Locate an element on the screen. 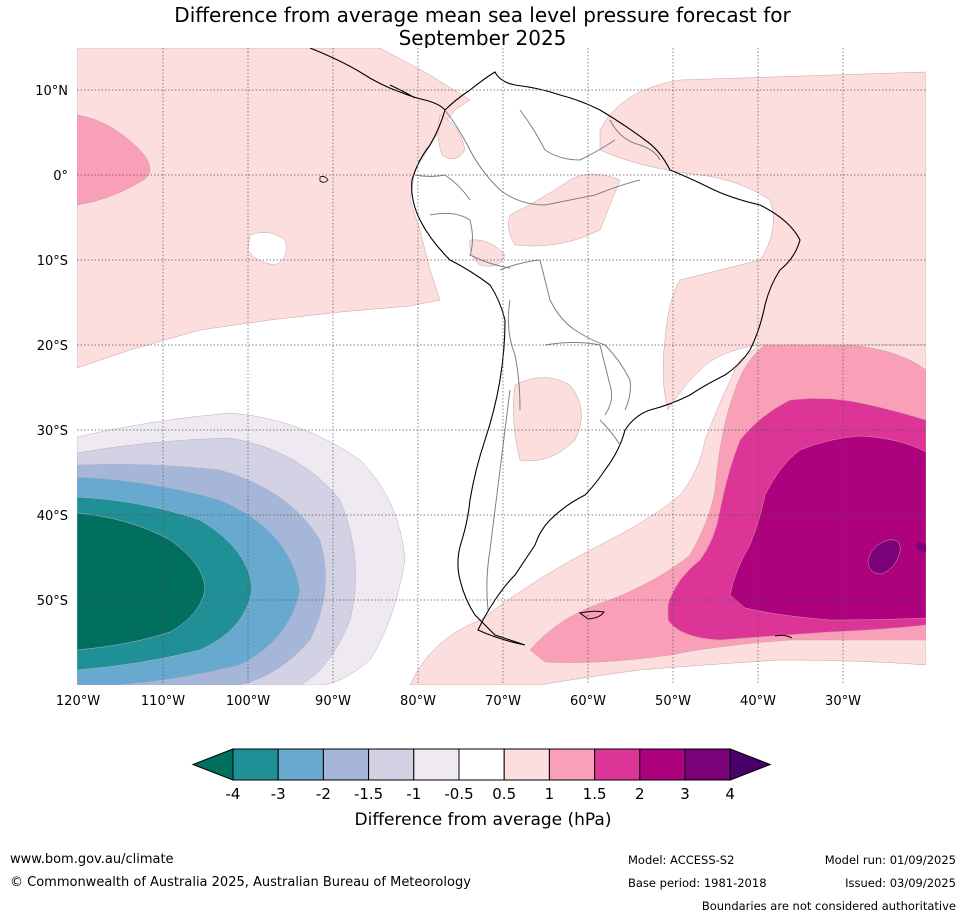 The width and height of the screenshot is (965, 923). contour-pacific-1.0 is located at coordinates (114, 160).